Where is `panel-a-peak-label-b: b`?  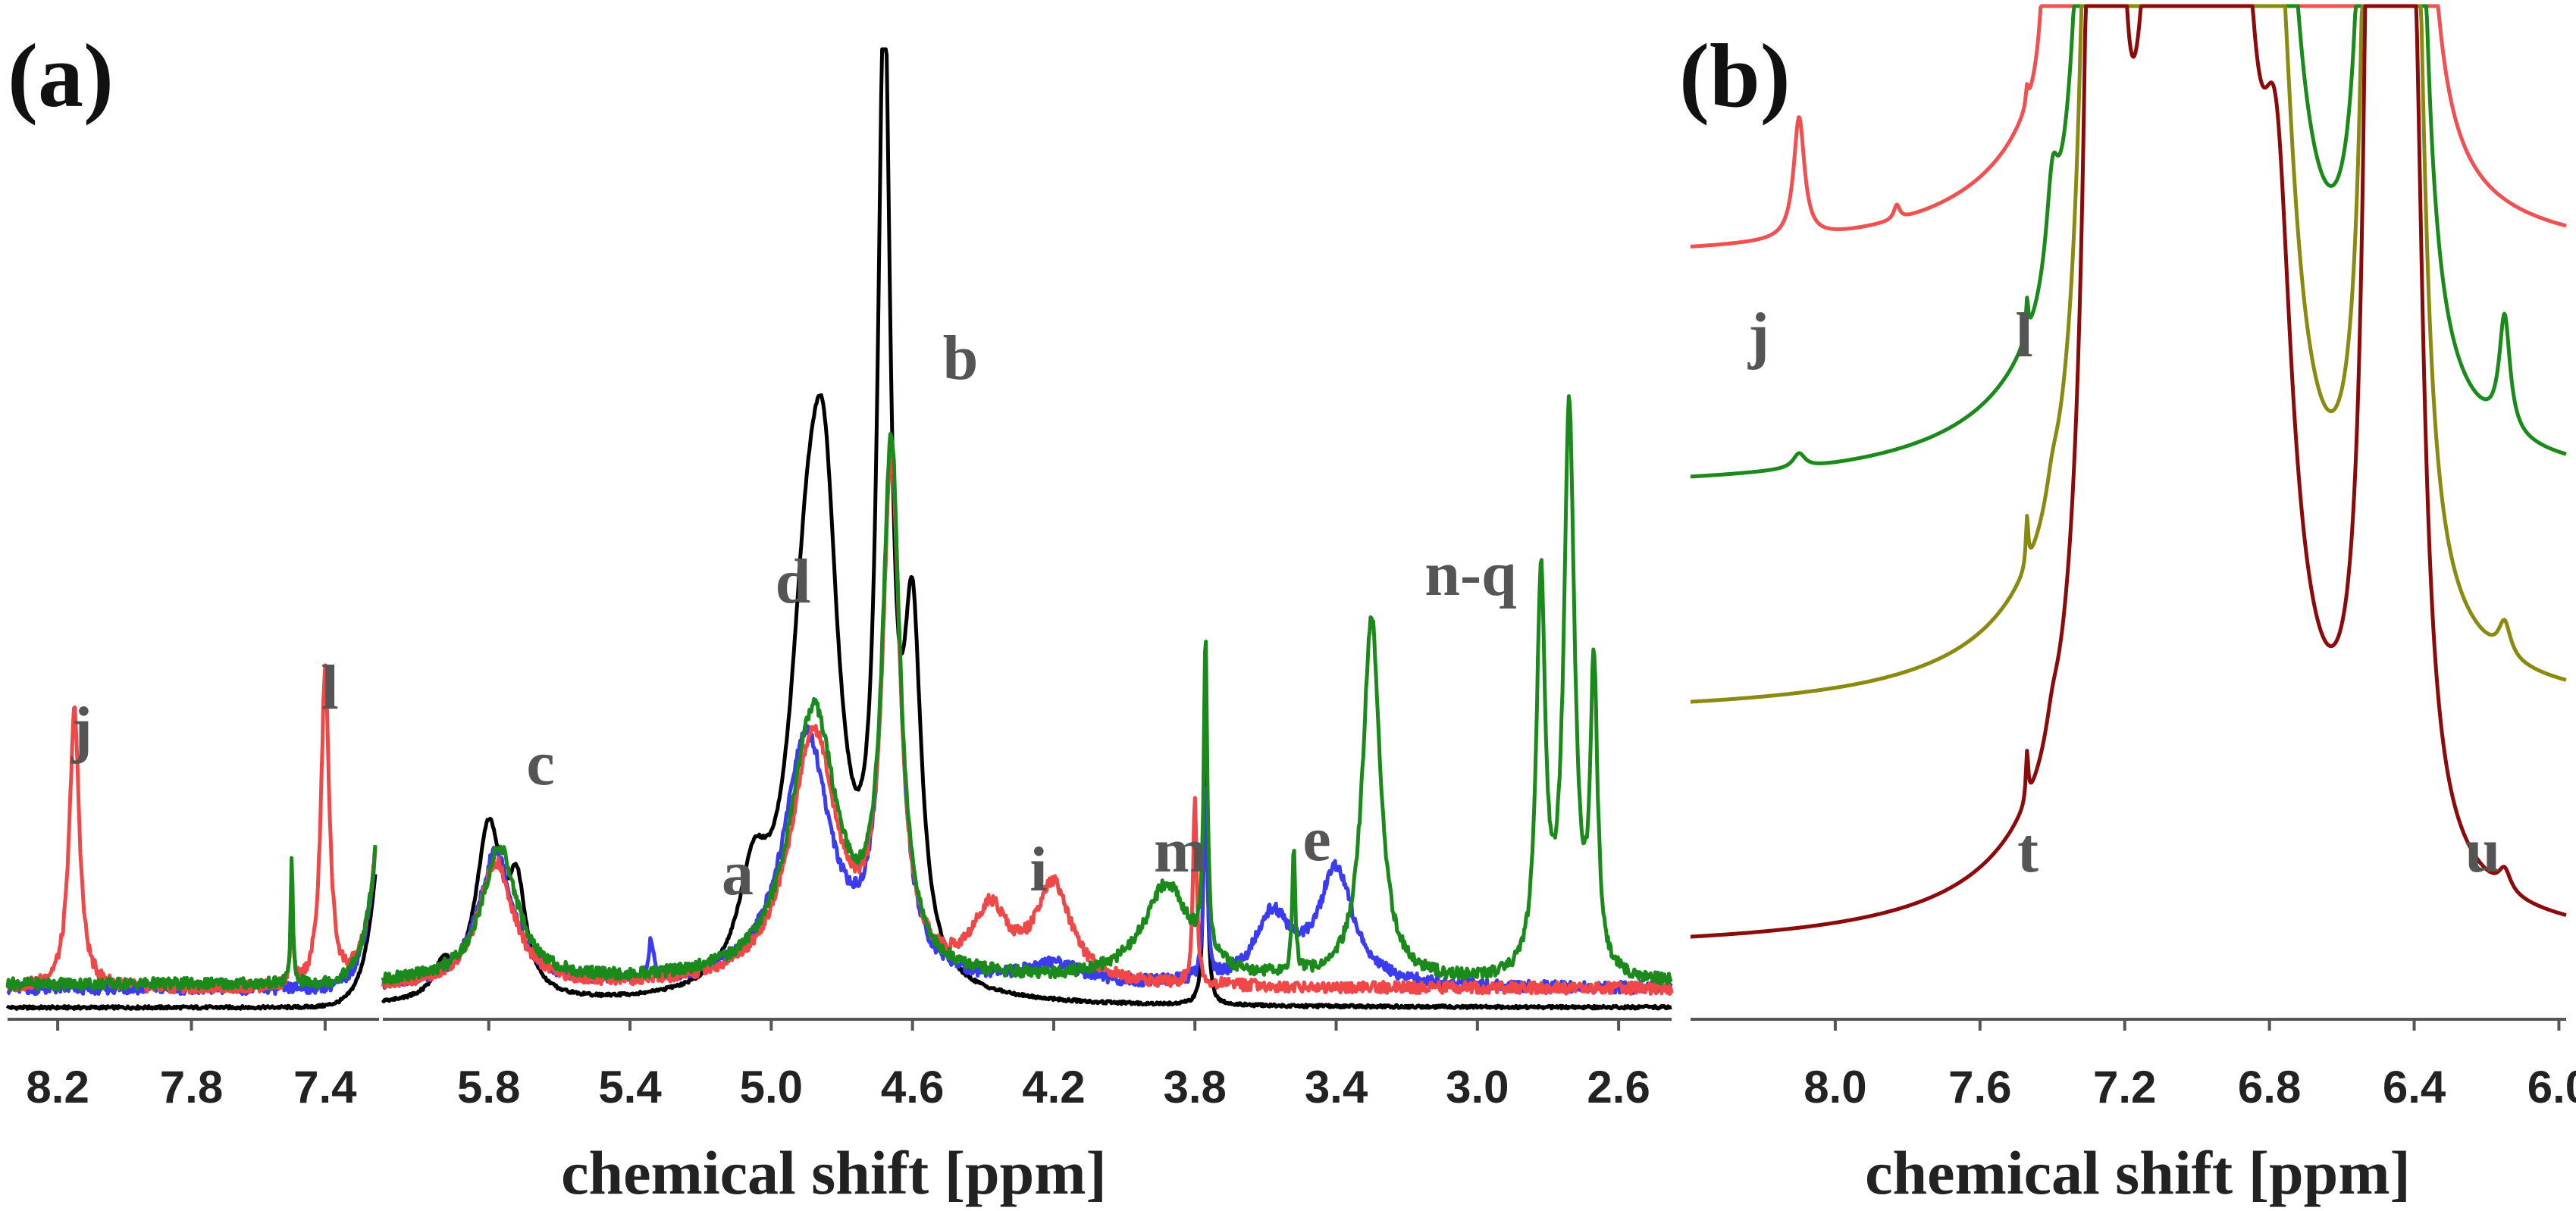
panel-a-peak-label-b: b is located at coordinates (961, 358).